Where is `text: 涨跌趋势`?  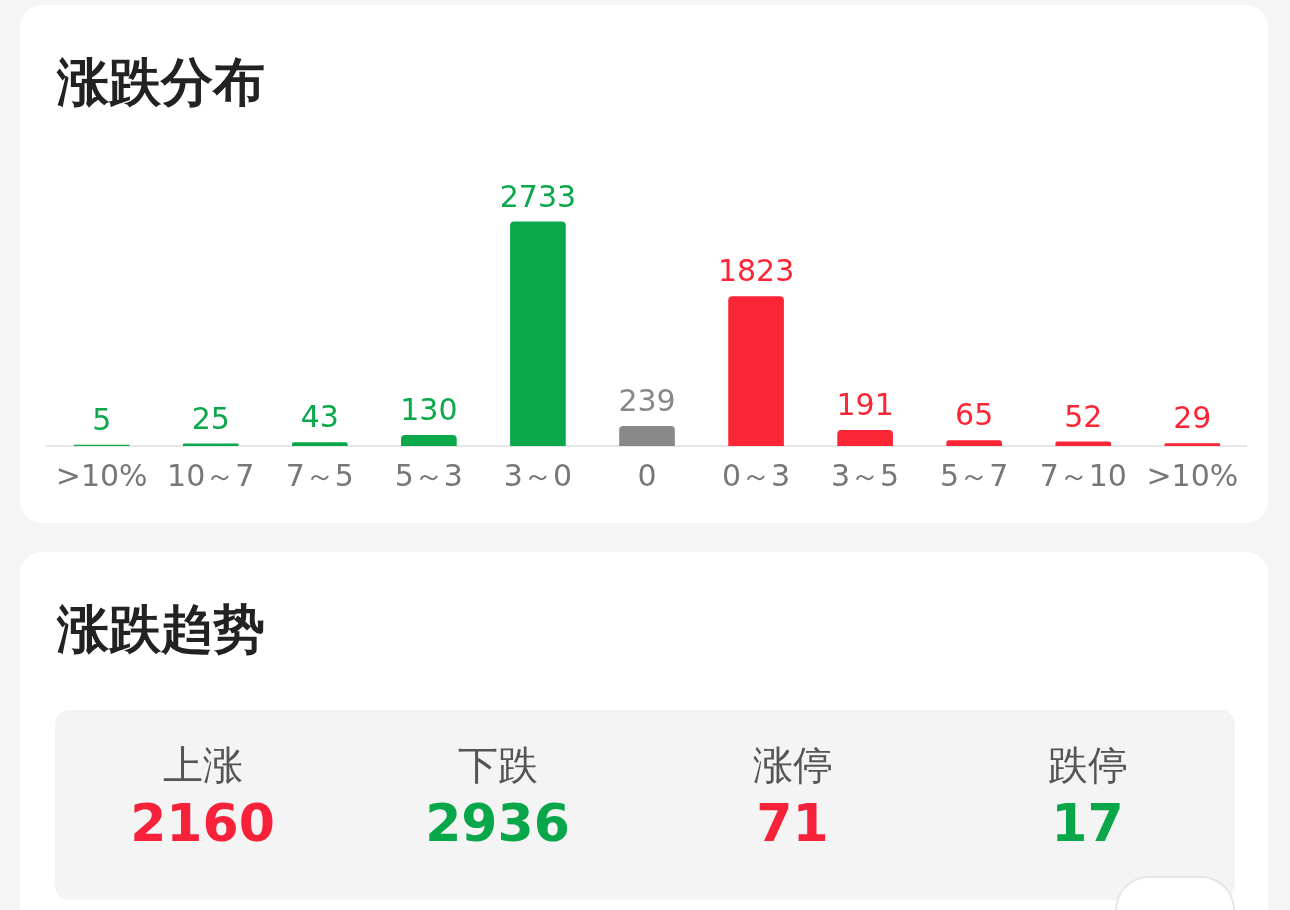 text: 涨跌趋势 is located at coordinates (161, 629).